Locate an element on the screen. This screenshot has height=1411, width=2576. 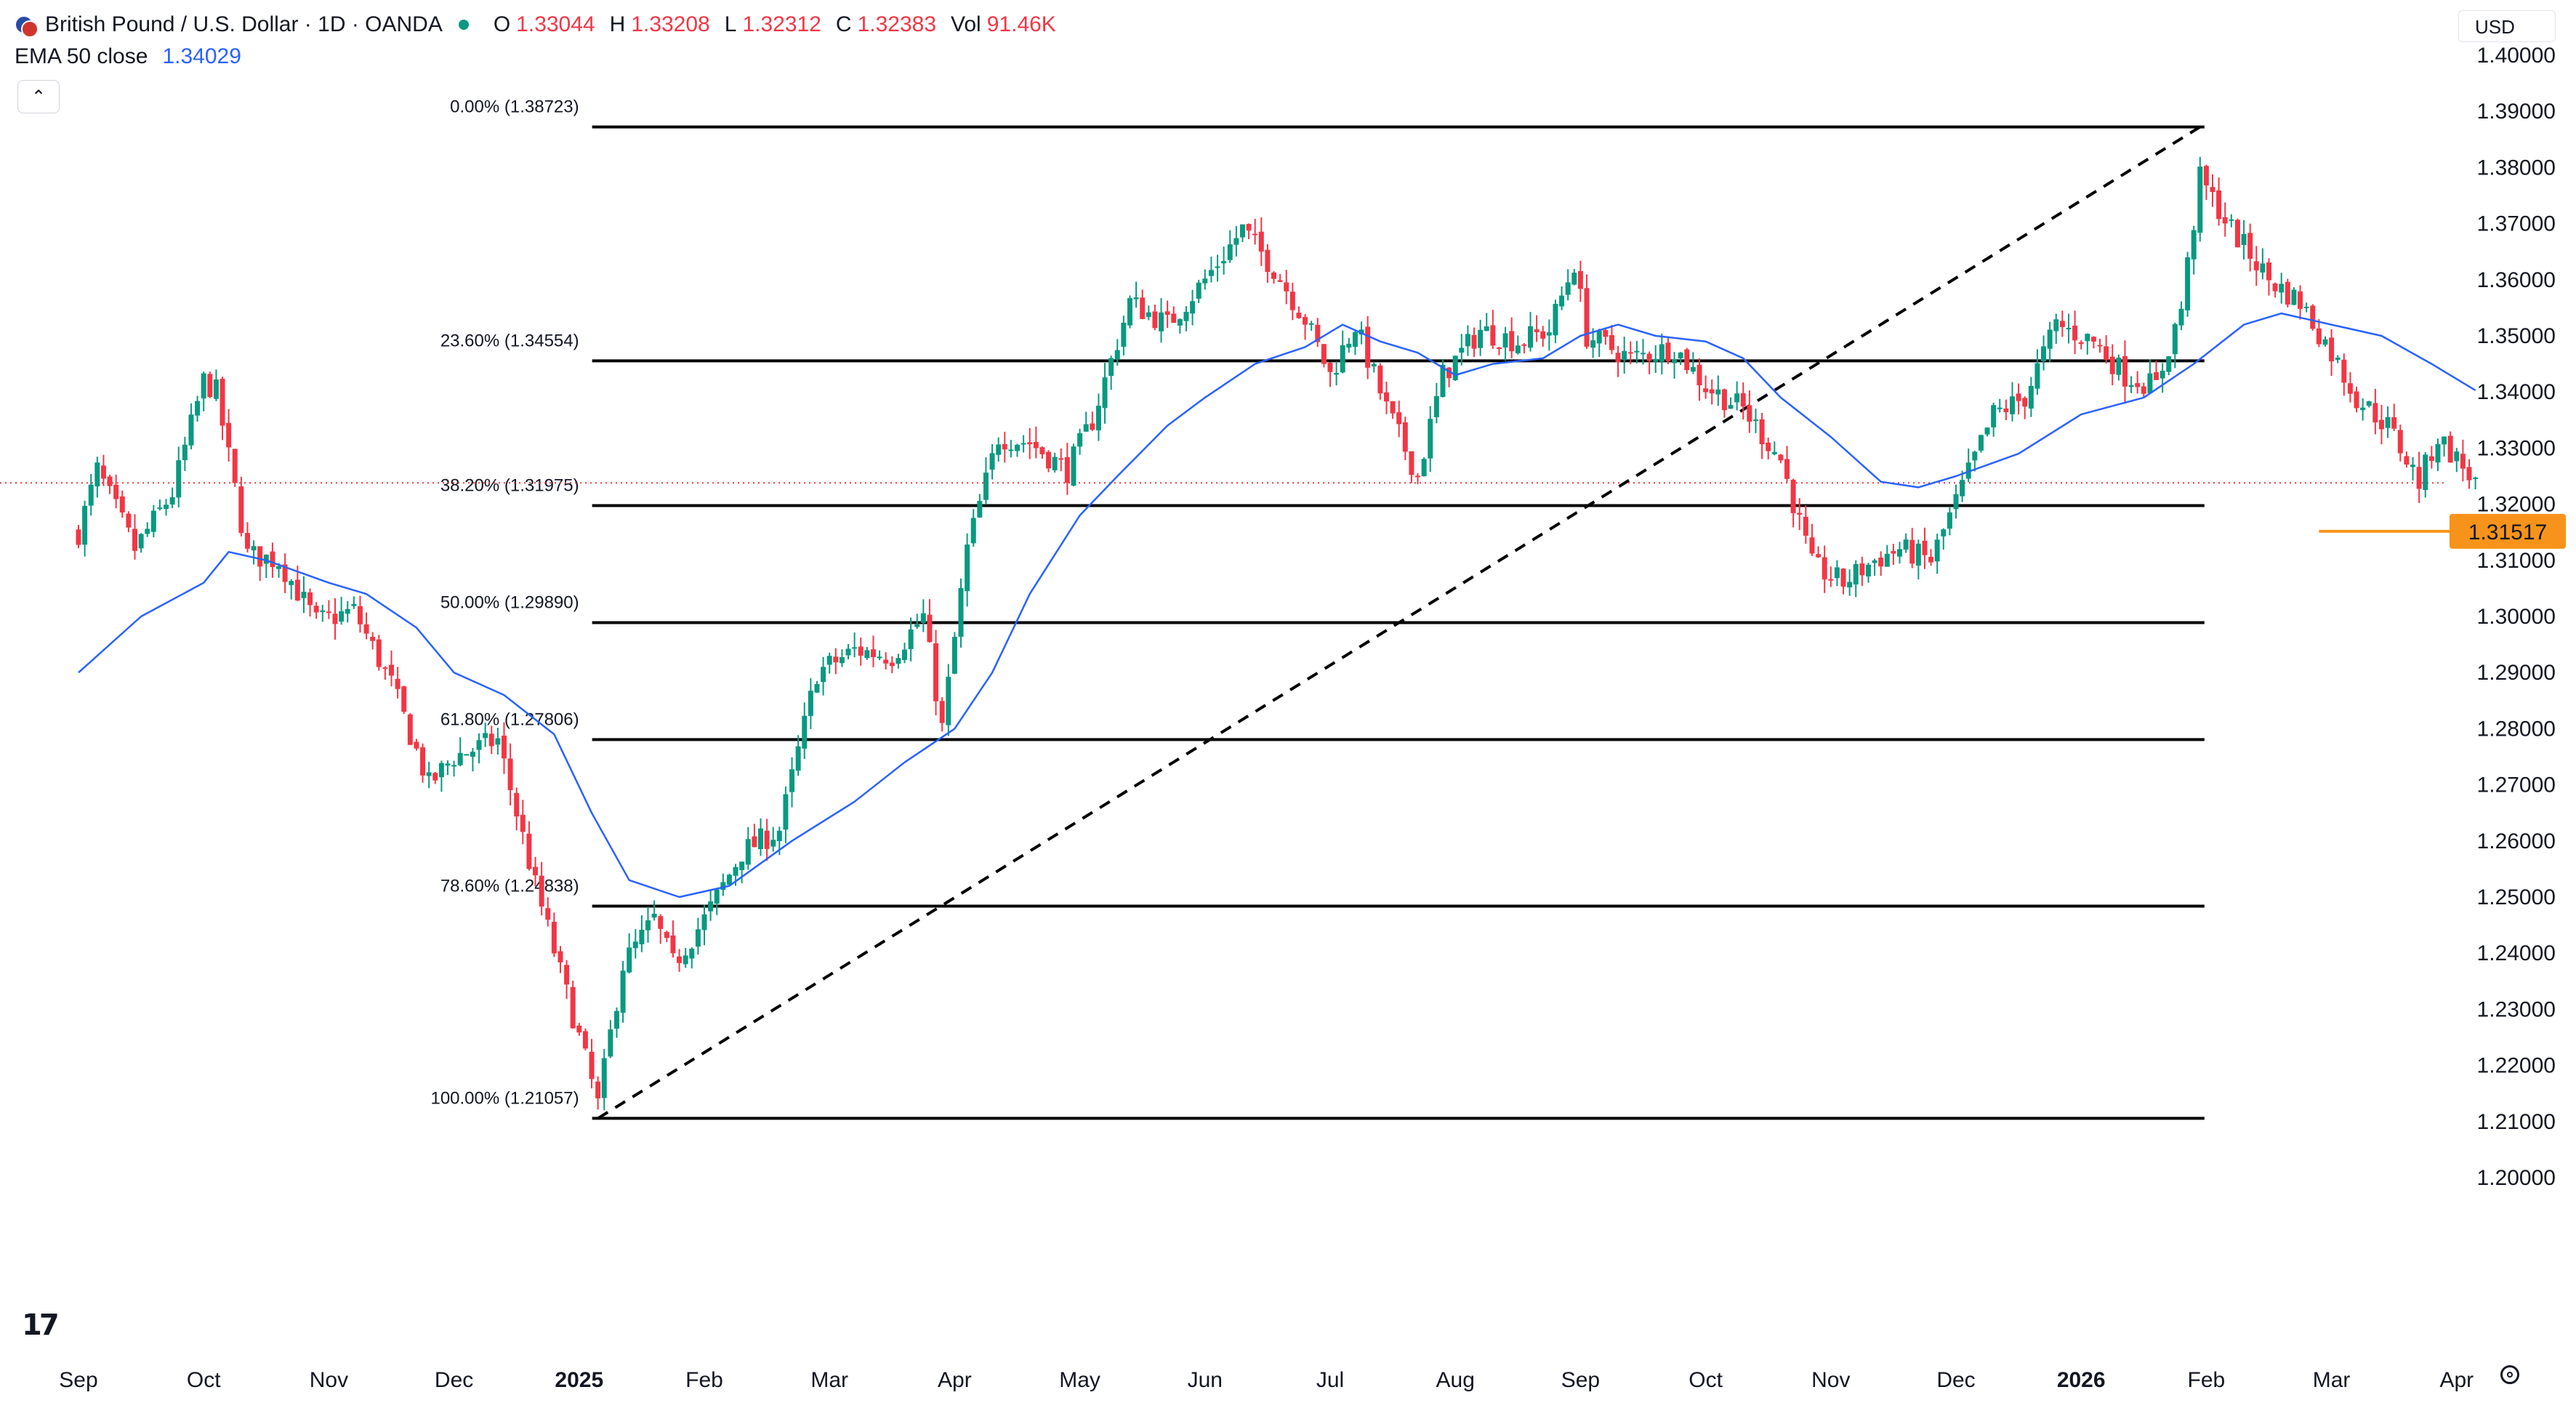
price-tick-label: 1.31000 is located at coordinates (2516, 561).